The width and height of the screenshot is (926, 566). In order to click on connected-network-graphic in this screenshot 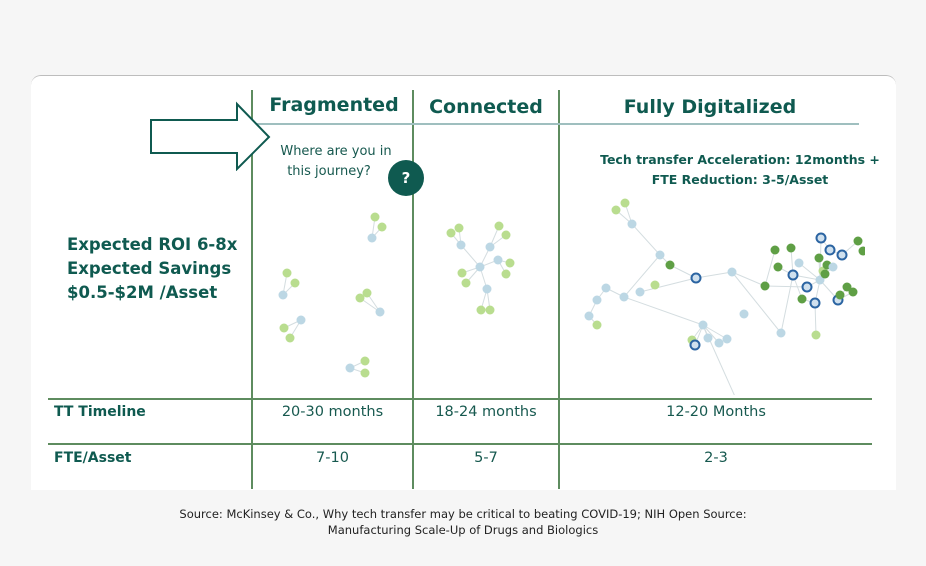, I will do `click(480, 268)`.